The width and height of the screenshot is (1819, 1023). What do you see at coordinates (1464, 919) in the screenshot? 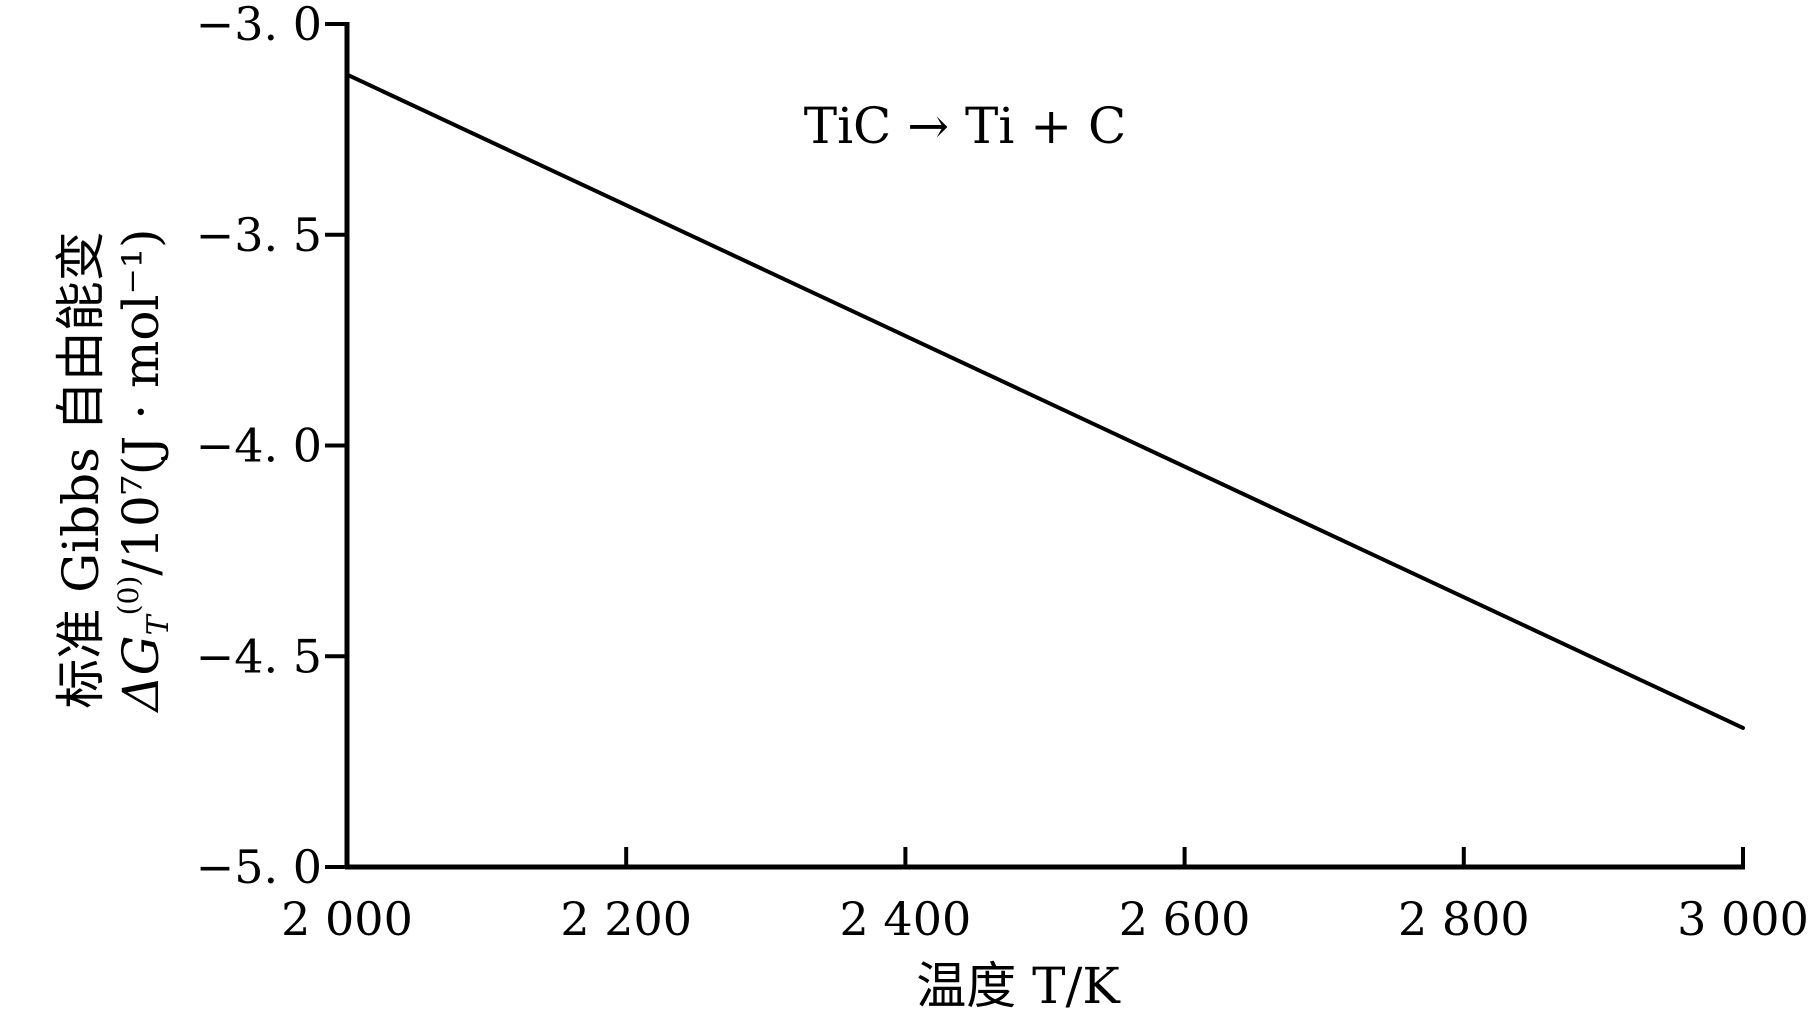
I see `x-tick-label: 2 800` at bounding box center [1464, 919].